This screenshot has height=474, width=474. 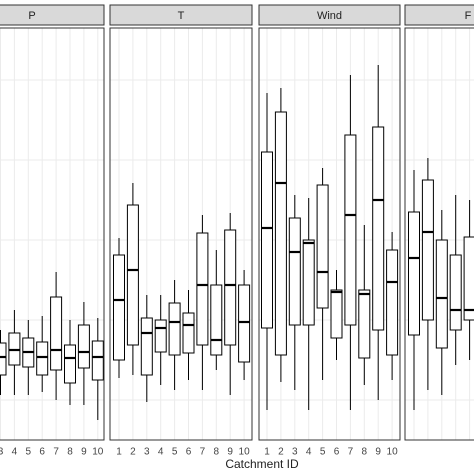 I want to click on strip-label: T, so click(x=181, y=16).